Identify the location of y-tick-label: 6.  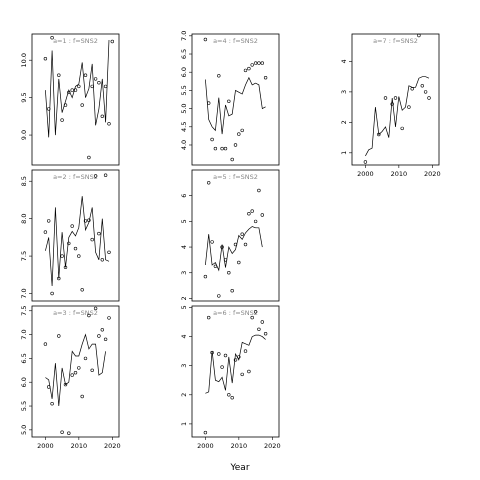
(184, 196).